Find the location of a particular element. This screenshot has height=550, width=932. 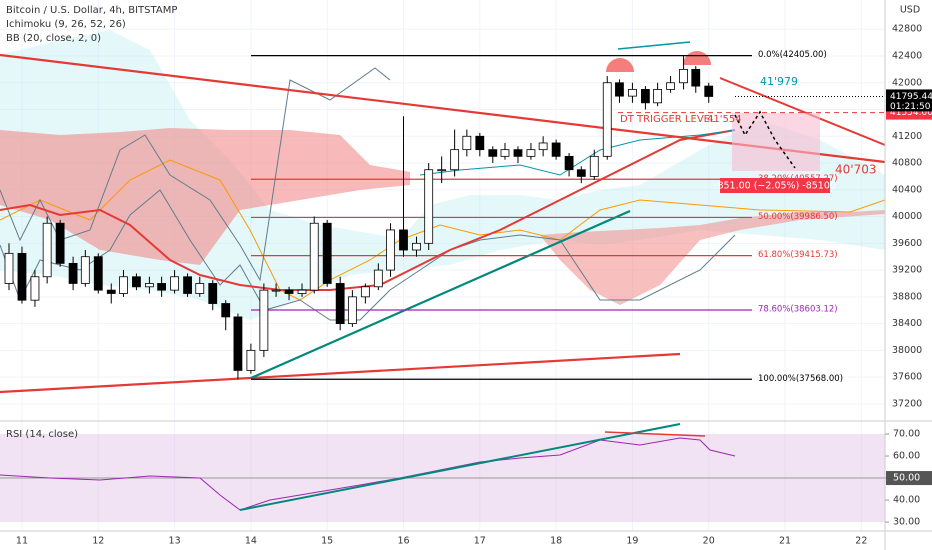

price-tag is located at coordinates (909, 100).